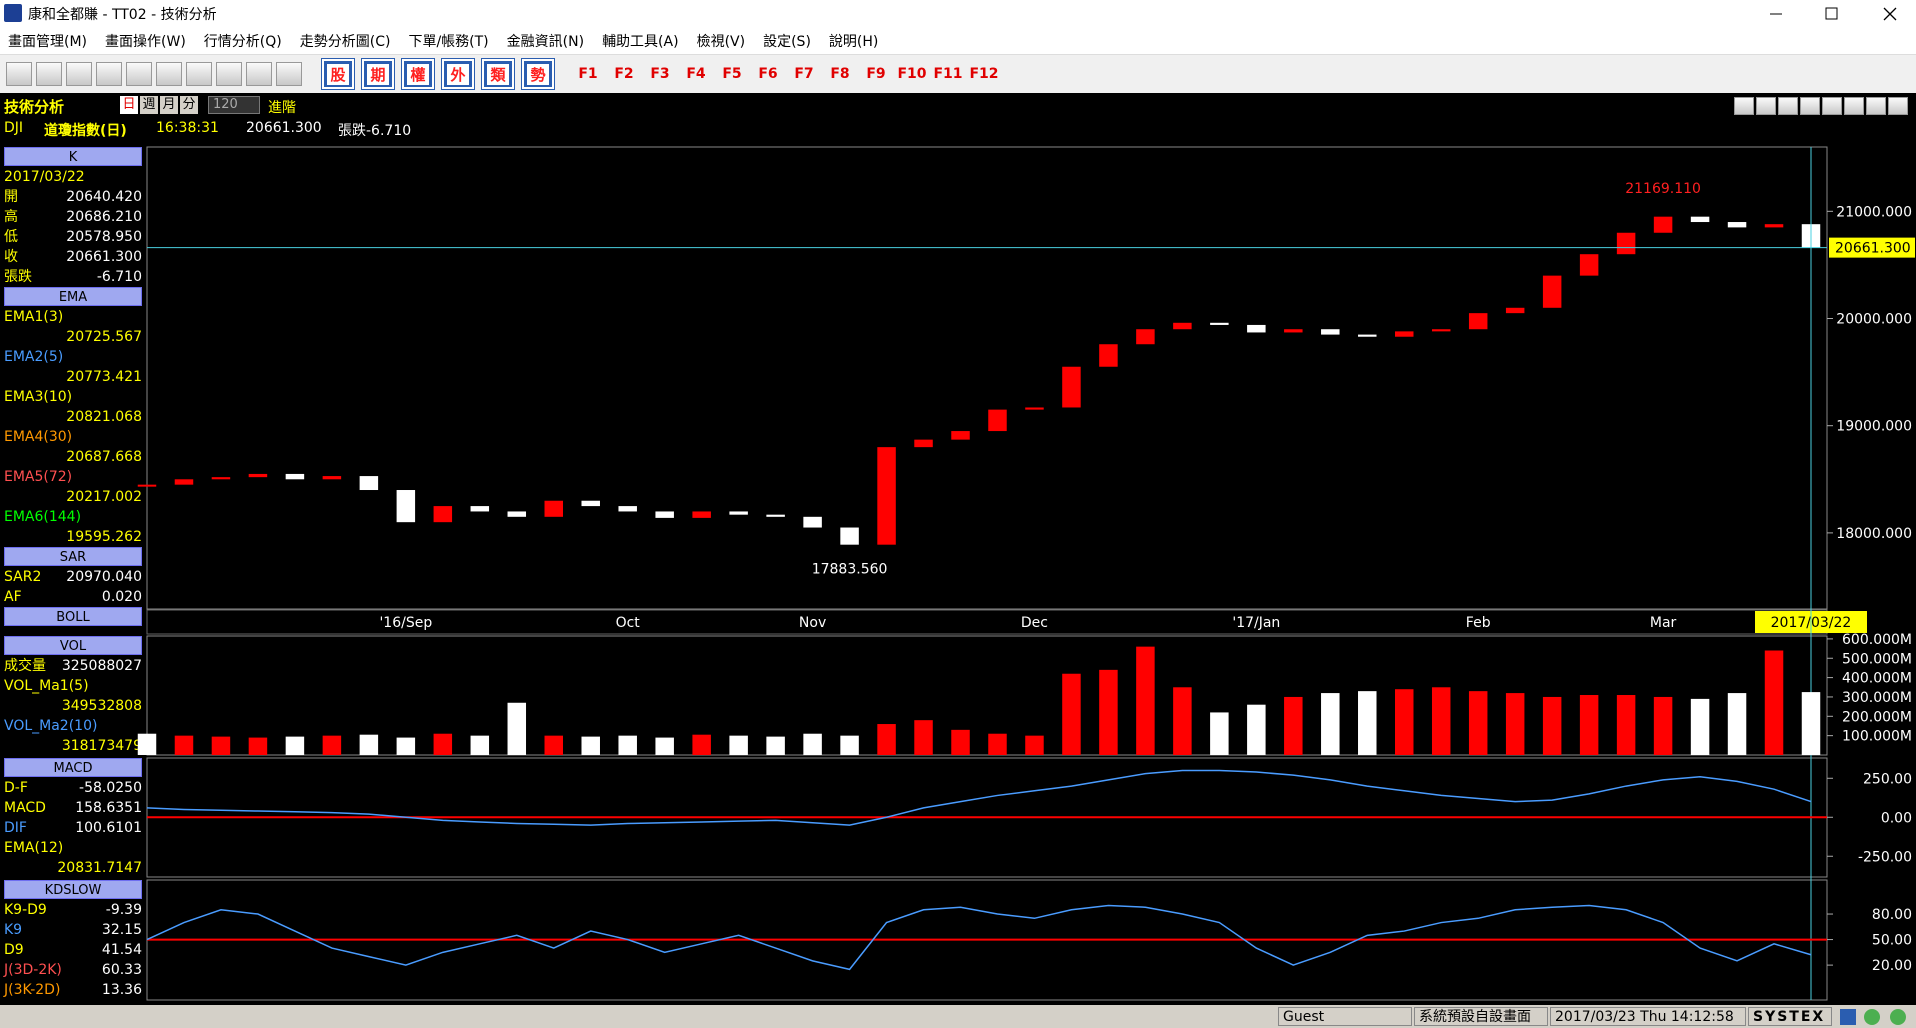 The image size is (1916, 1028). I want to click on menu-item: 金融資訊(N), so click(545, 41).